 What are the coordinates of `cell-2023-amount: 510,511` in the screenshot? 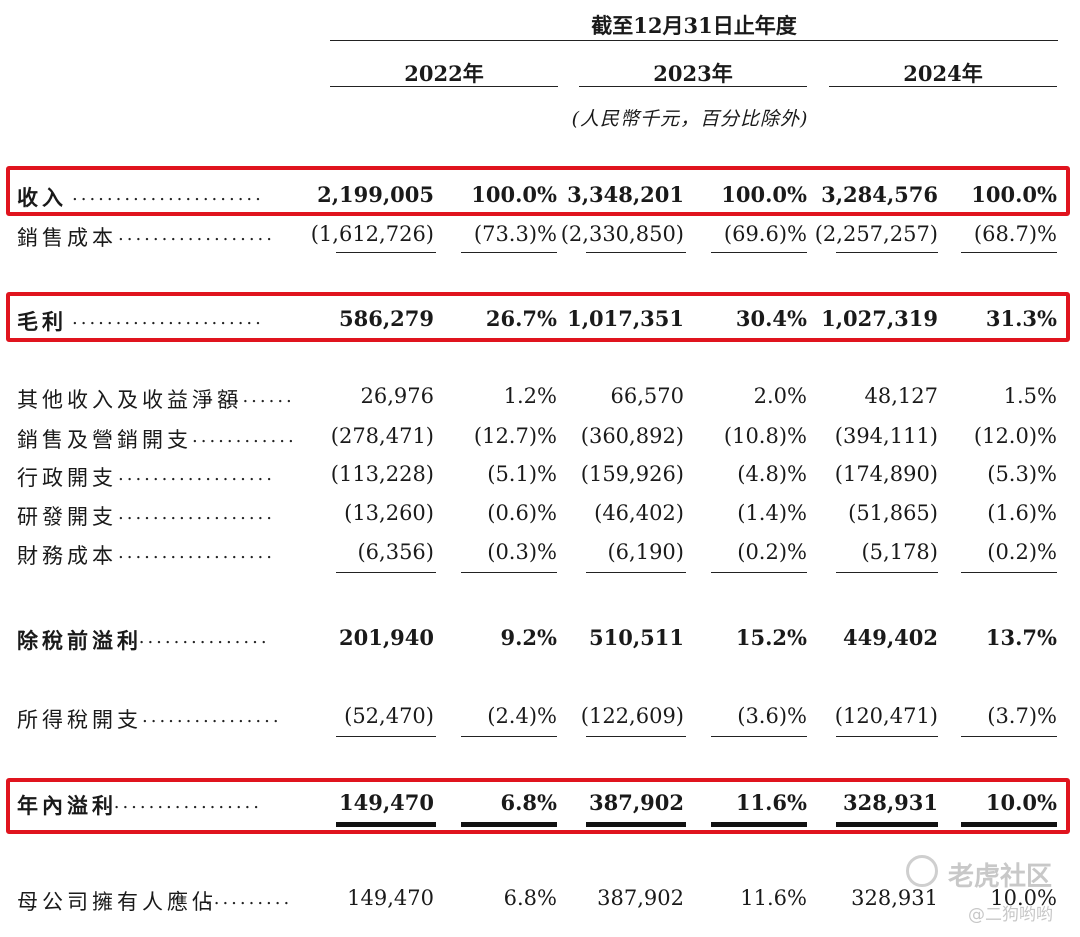 It's located at (636, 637).